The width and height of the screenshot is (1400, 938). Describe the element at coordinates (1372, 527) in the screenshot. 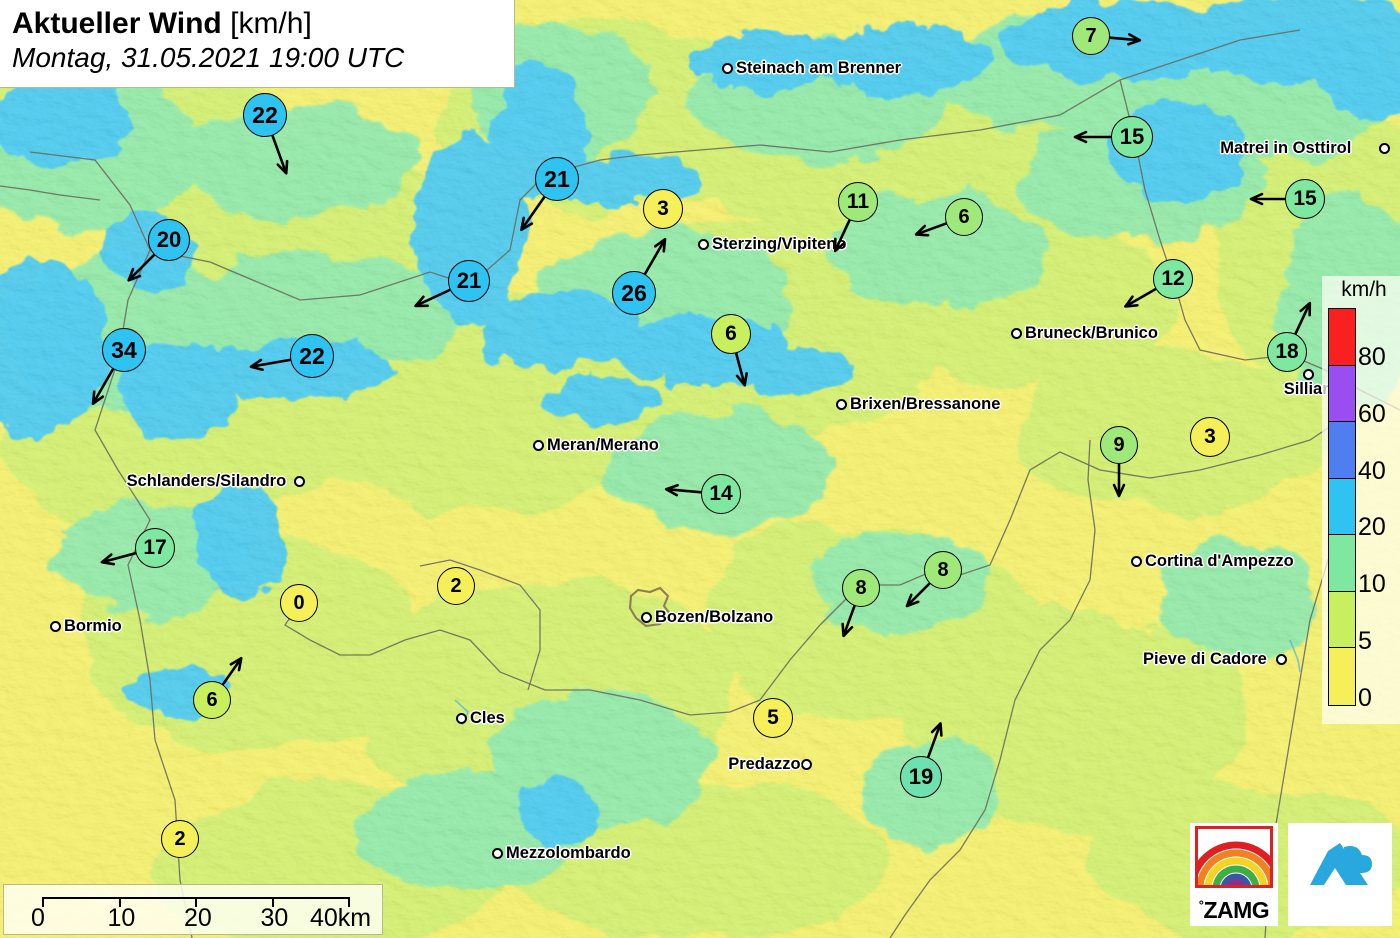

I see `colorbar-tick-20: 20` at that location.